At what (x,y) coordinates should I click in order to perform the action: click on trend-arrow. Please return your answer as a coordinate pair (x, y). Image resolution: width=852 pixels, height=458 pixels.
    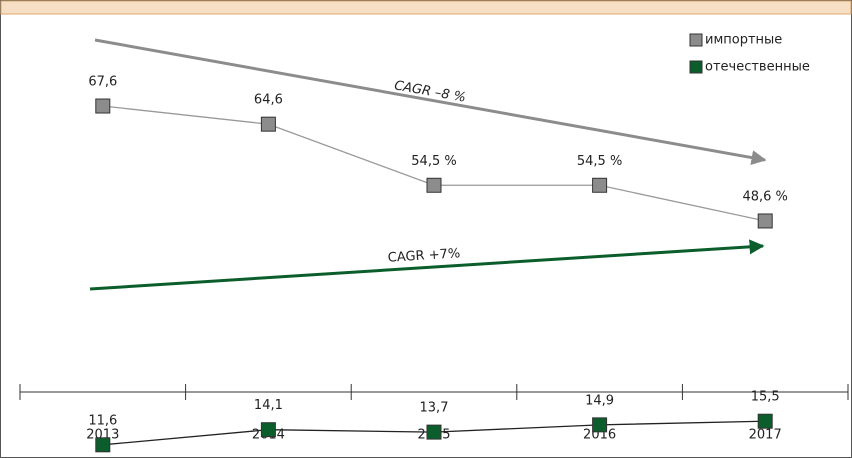
    Looking at the image, I should click on (427, 265).